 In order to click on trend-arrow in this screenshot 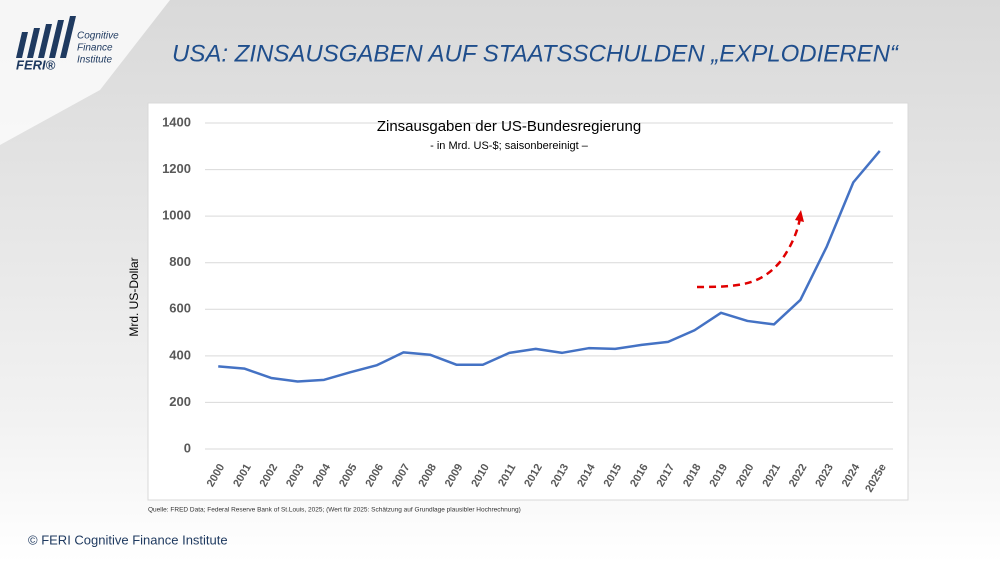, I will do `click(749, 253)`.